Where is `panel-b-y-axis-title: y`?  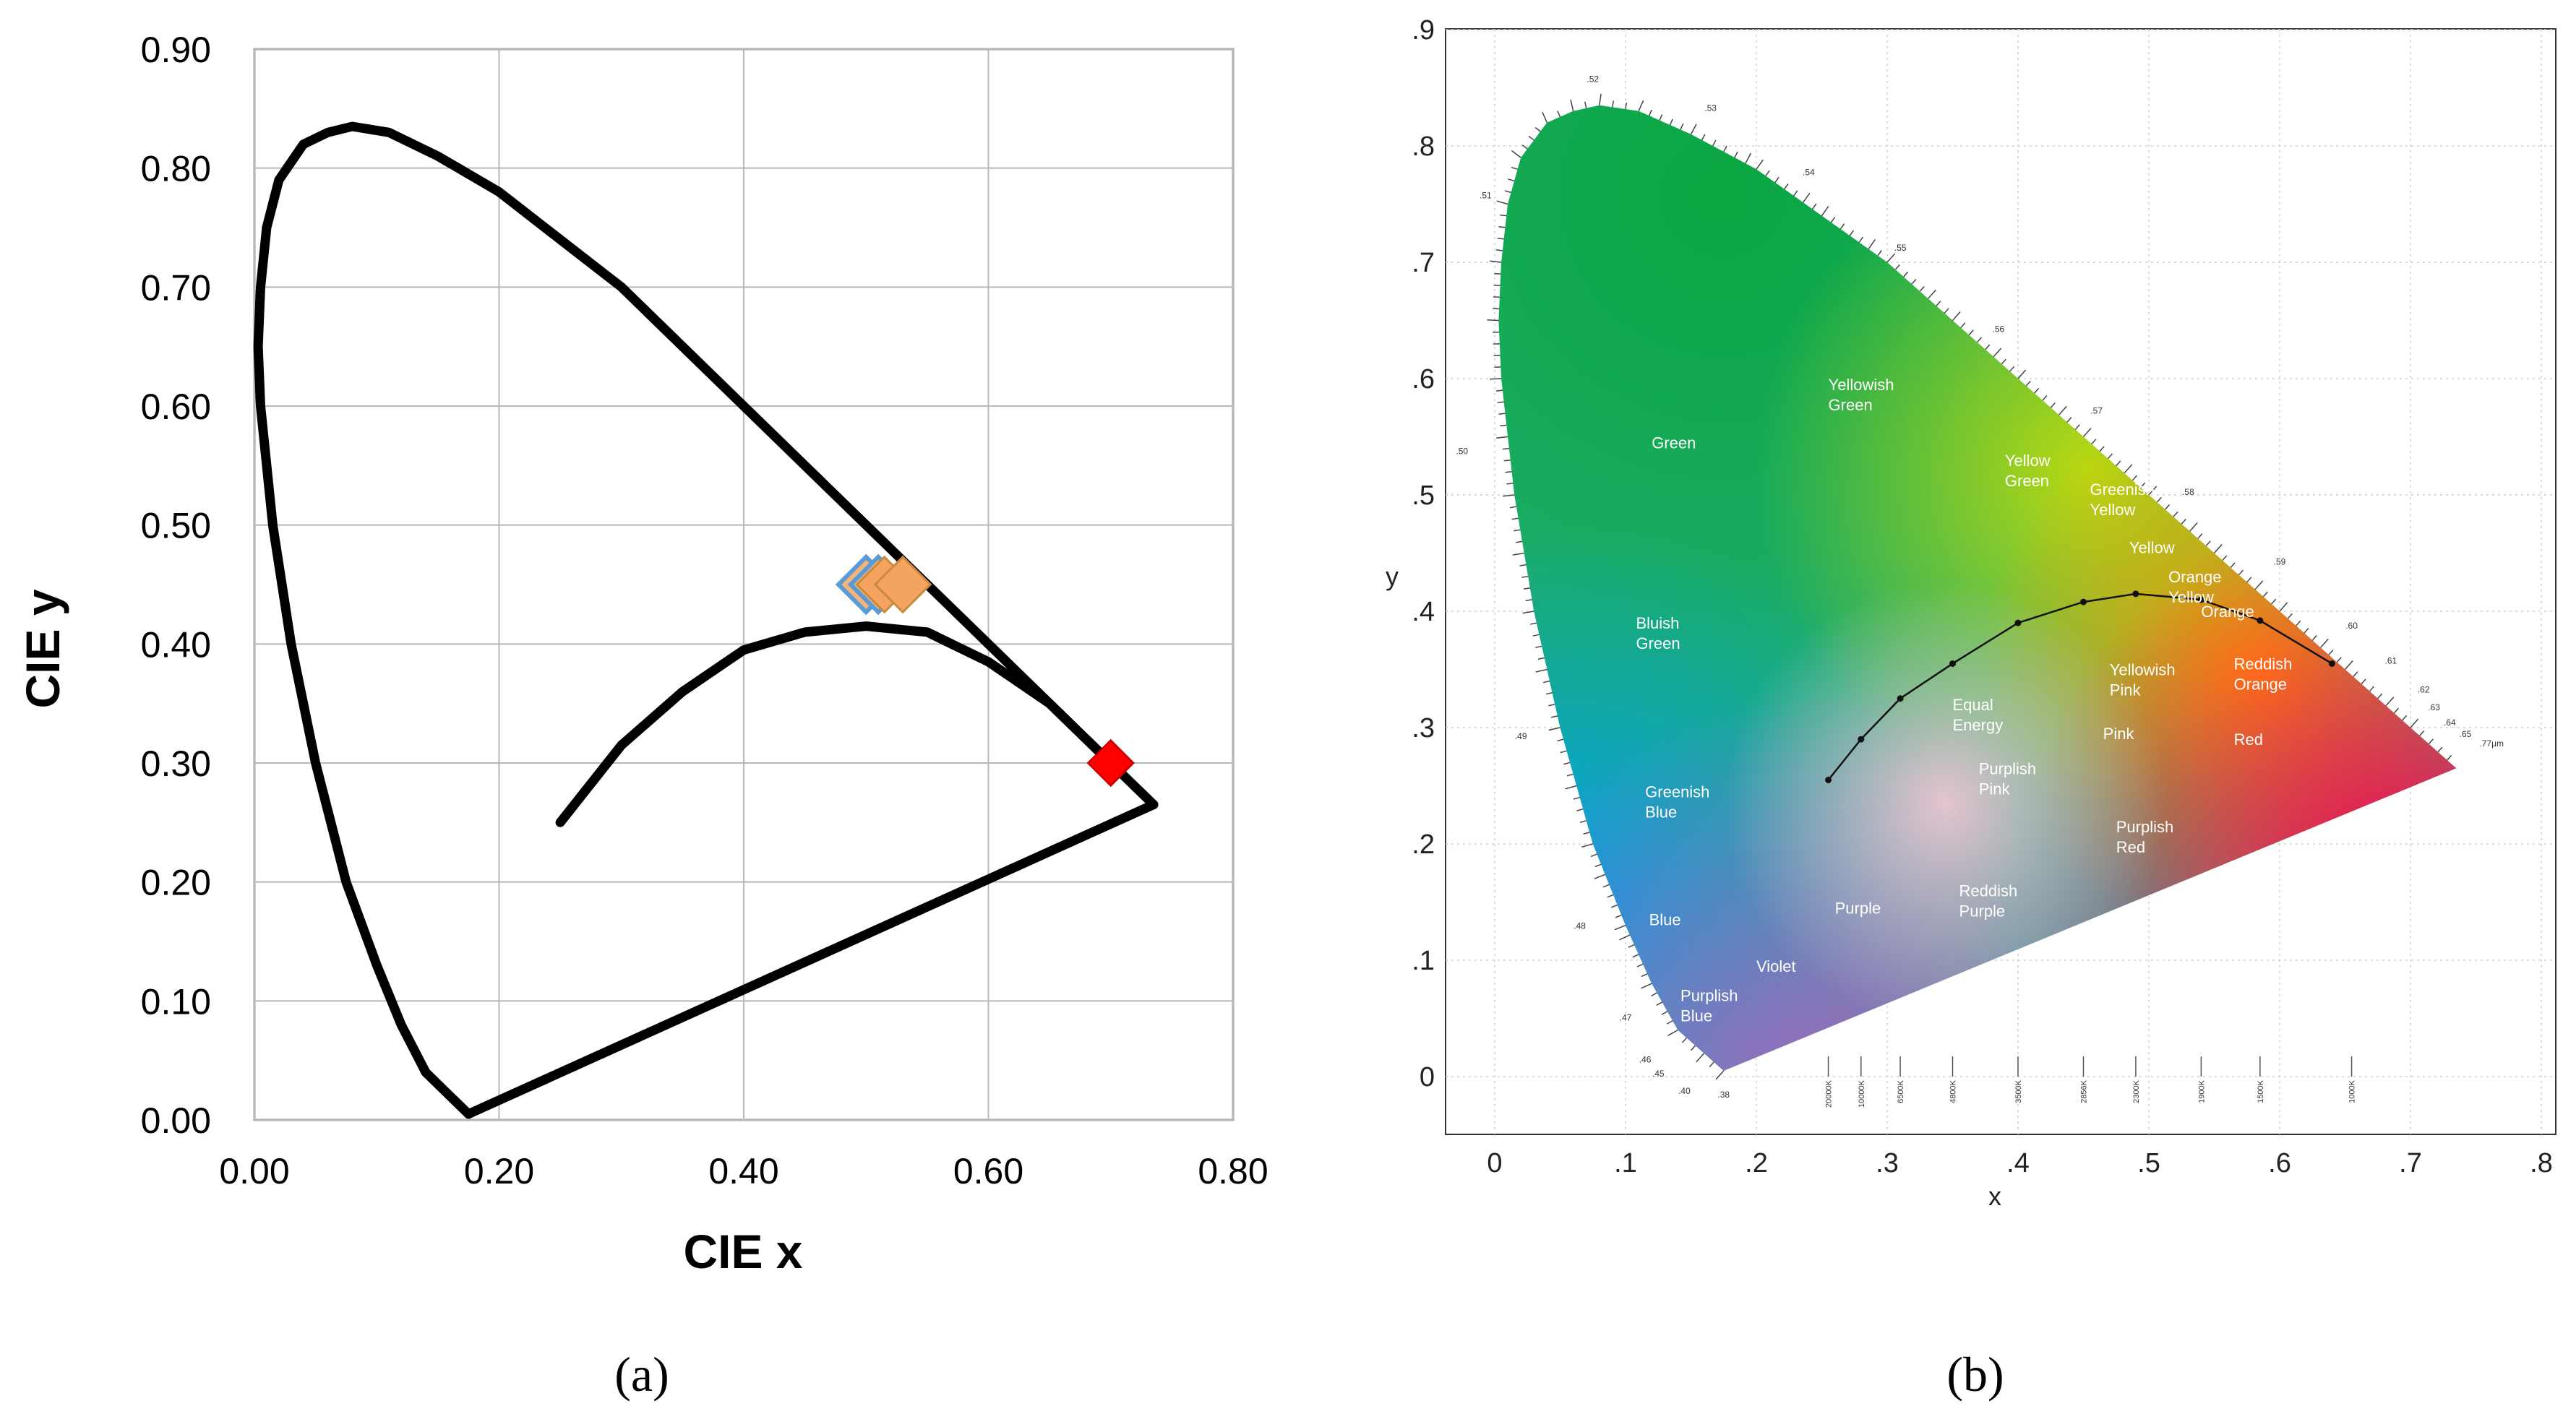
panel-b-y-axis-title: y is located at coordinates (1392, 576).